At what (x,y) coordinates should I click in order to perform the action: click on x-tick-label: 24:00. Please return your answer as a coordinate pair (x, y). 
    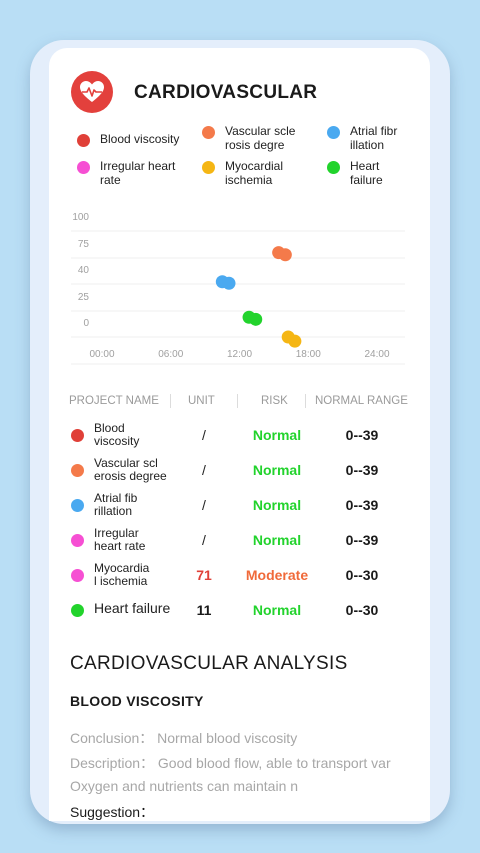
    Looking at the image, I should click on (376, 354).